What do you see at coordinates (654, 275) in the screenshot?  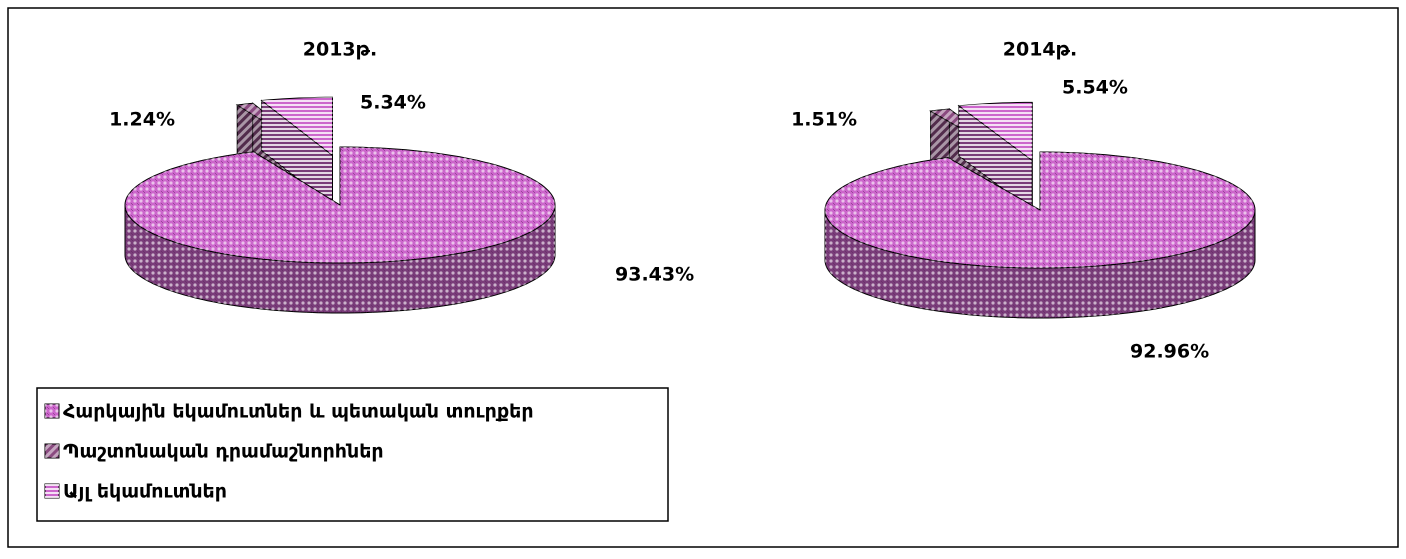 I see `data-label: 93.43%` at bounding box center [654, 275].